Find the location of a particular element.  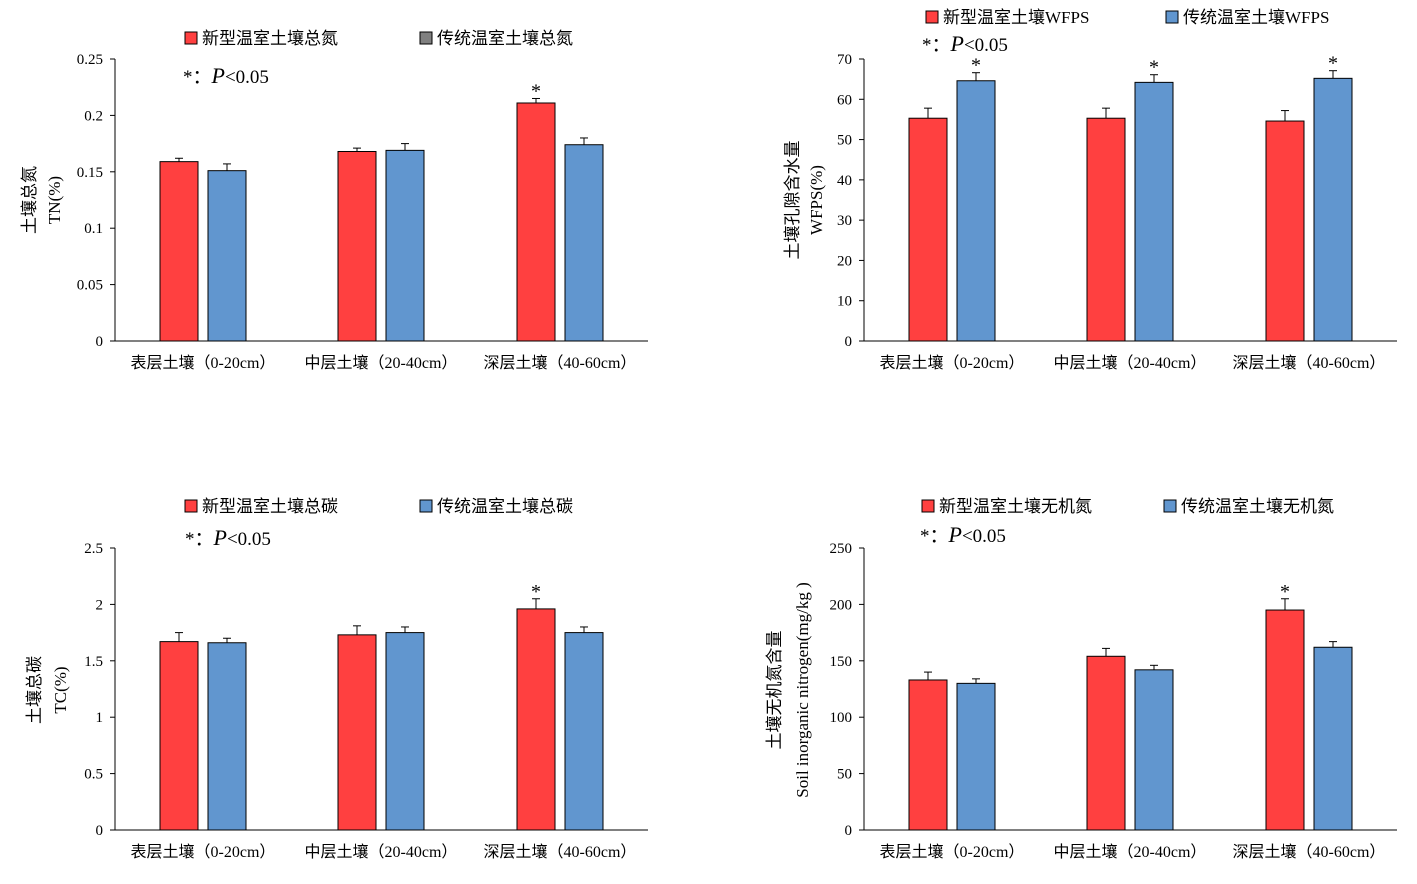

y-tick-label: 20 is located at coordinates (844, 261).